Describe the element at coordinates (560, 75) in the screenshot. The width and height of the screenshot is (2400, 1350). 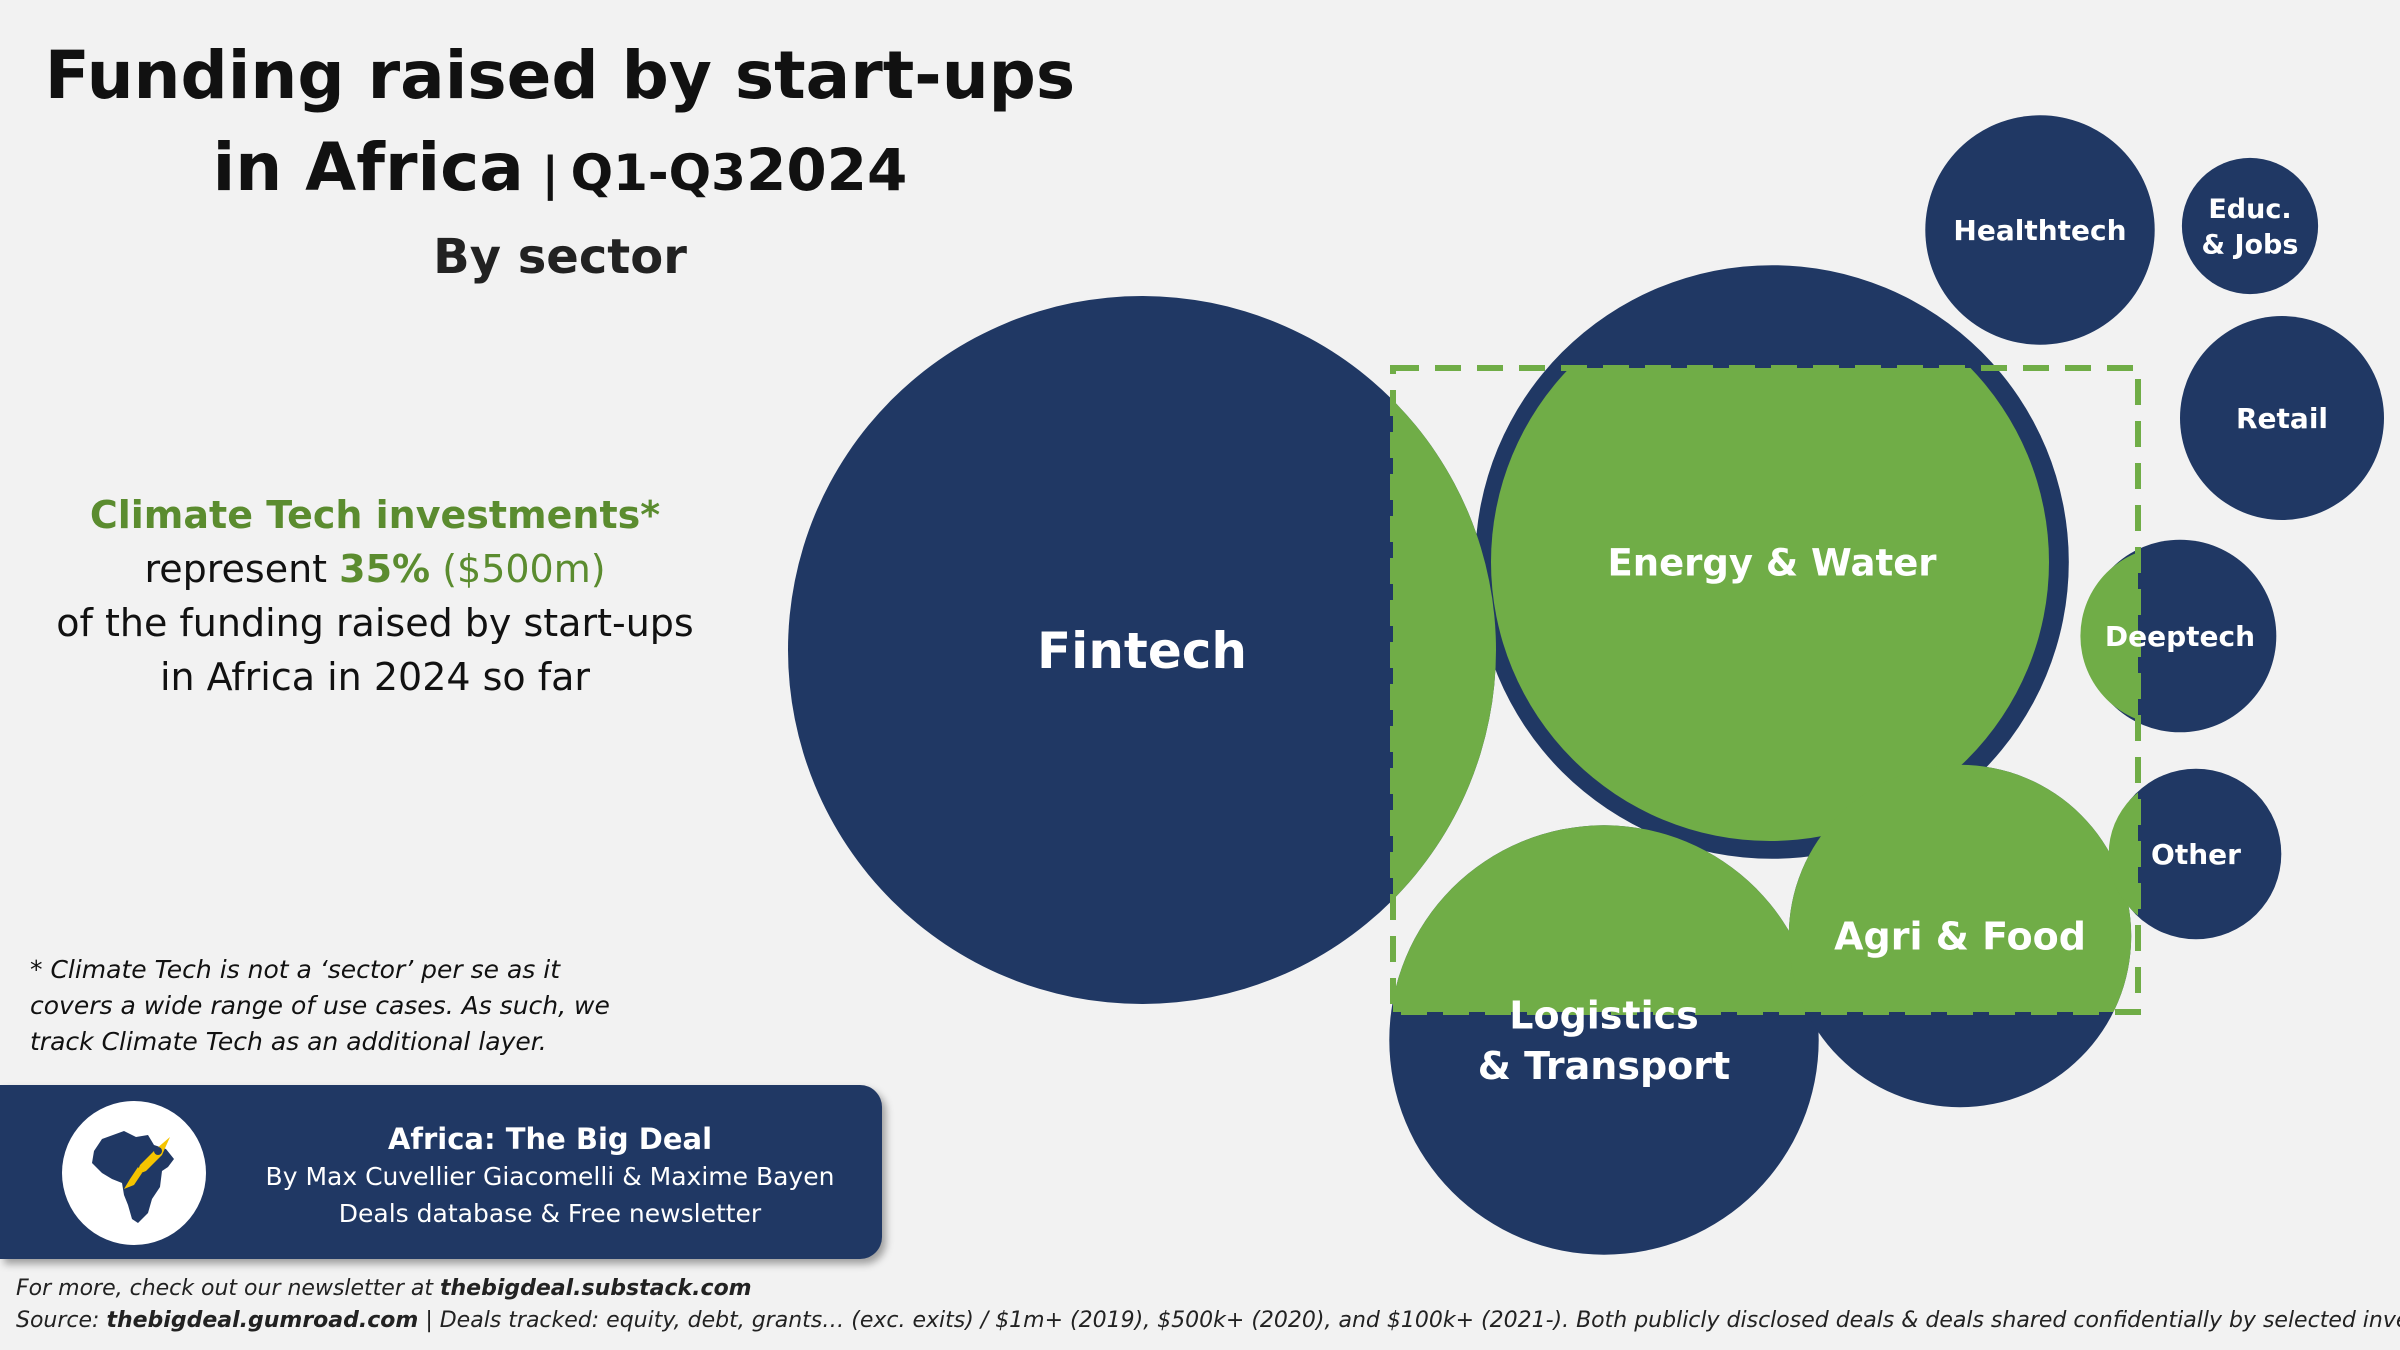
I see `title-line-1: Funding raised by start-ups` at that location.